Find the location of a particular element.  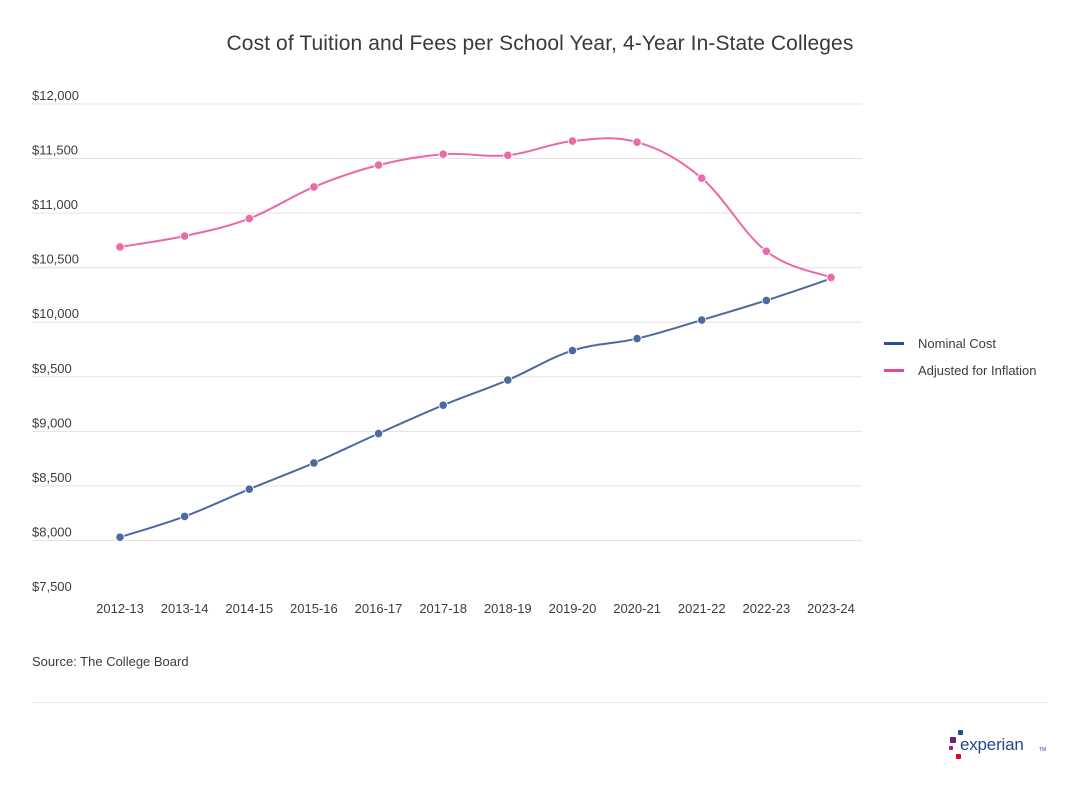

y-tick-label: $10,500 is located at coordinates (55, 259).